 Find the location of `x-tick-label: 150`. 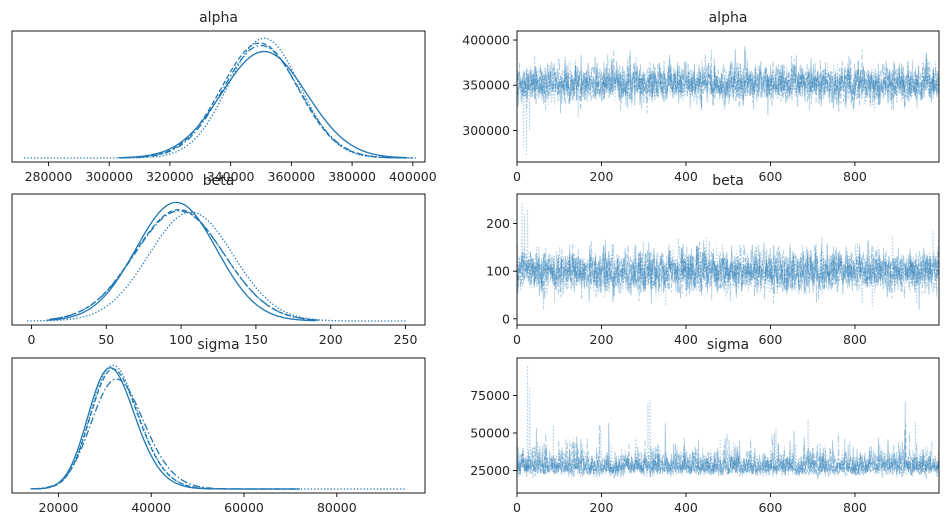

x-tick-label: 150 is located at coordinates (256, 339).